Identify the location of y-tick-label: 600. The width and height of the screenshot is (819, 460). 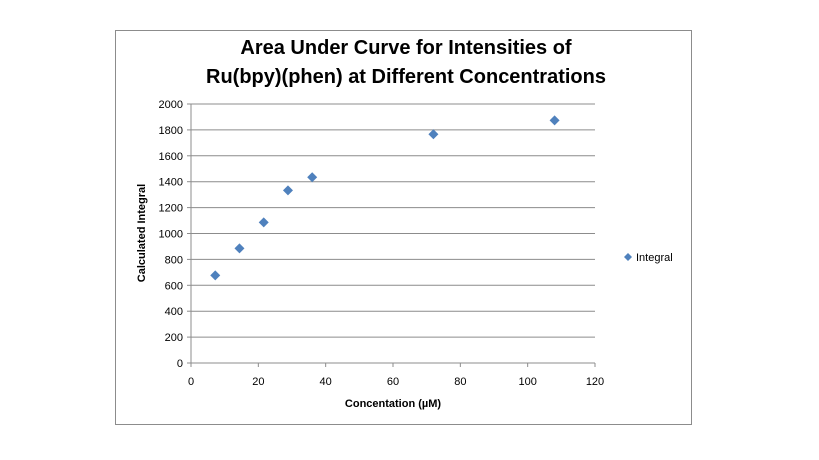
(174, 286).